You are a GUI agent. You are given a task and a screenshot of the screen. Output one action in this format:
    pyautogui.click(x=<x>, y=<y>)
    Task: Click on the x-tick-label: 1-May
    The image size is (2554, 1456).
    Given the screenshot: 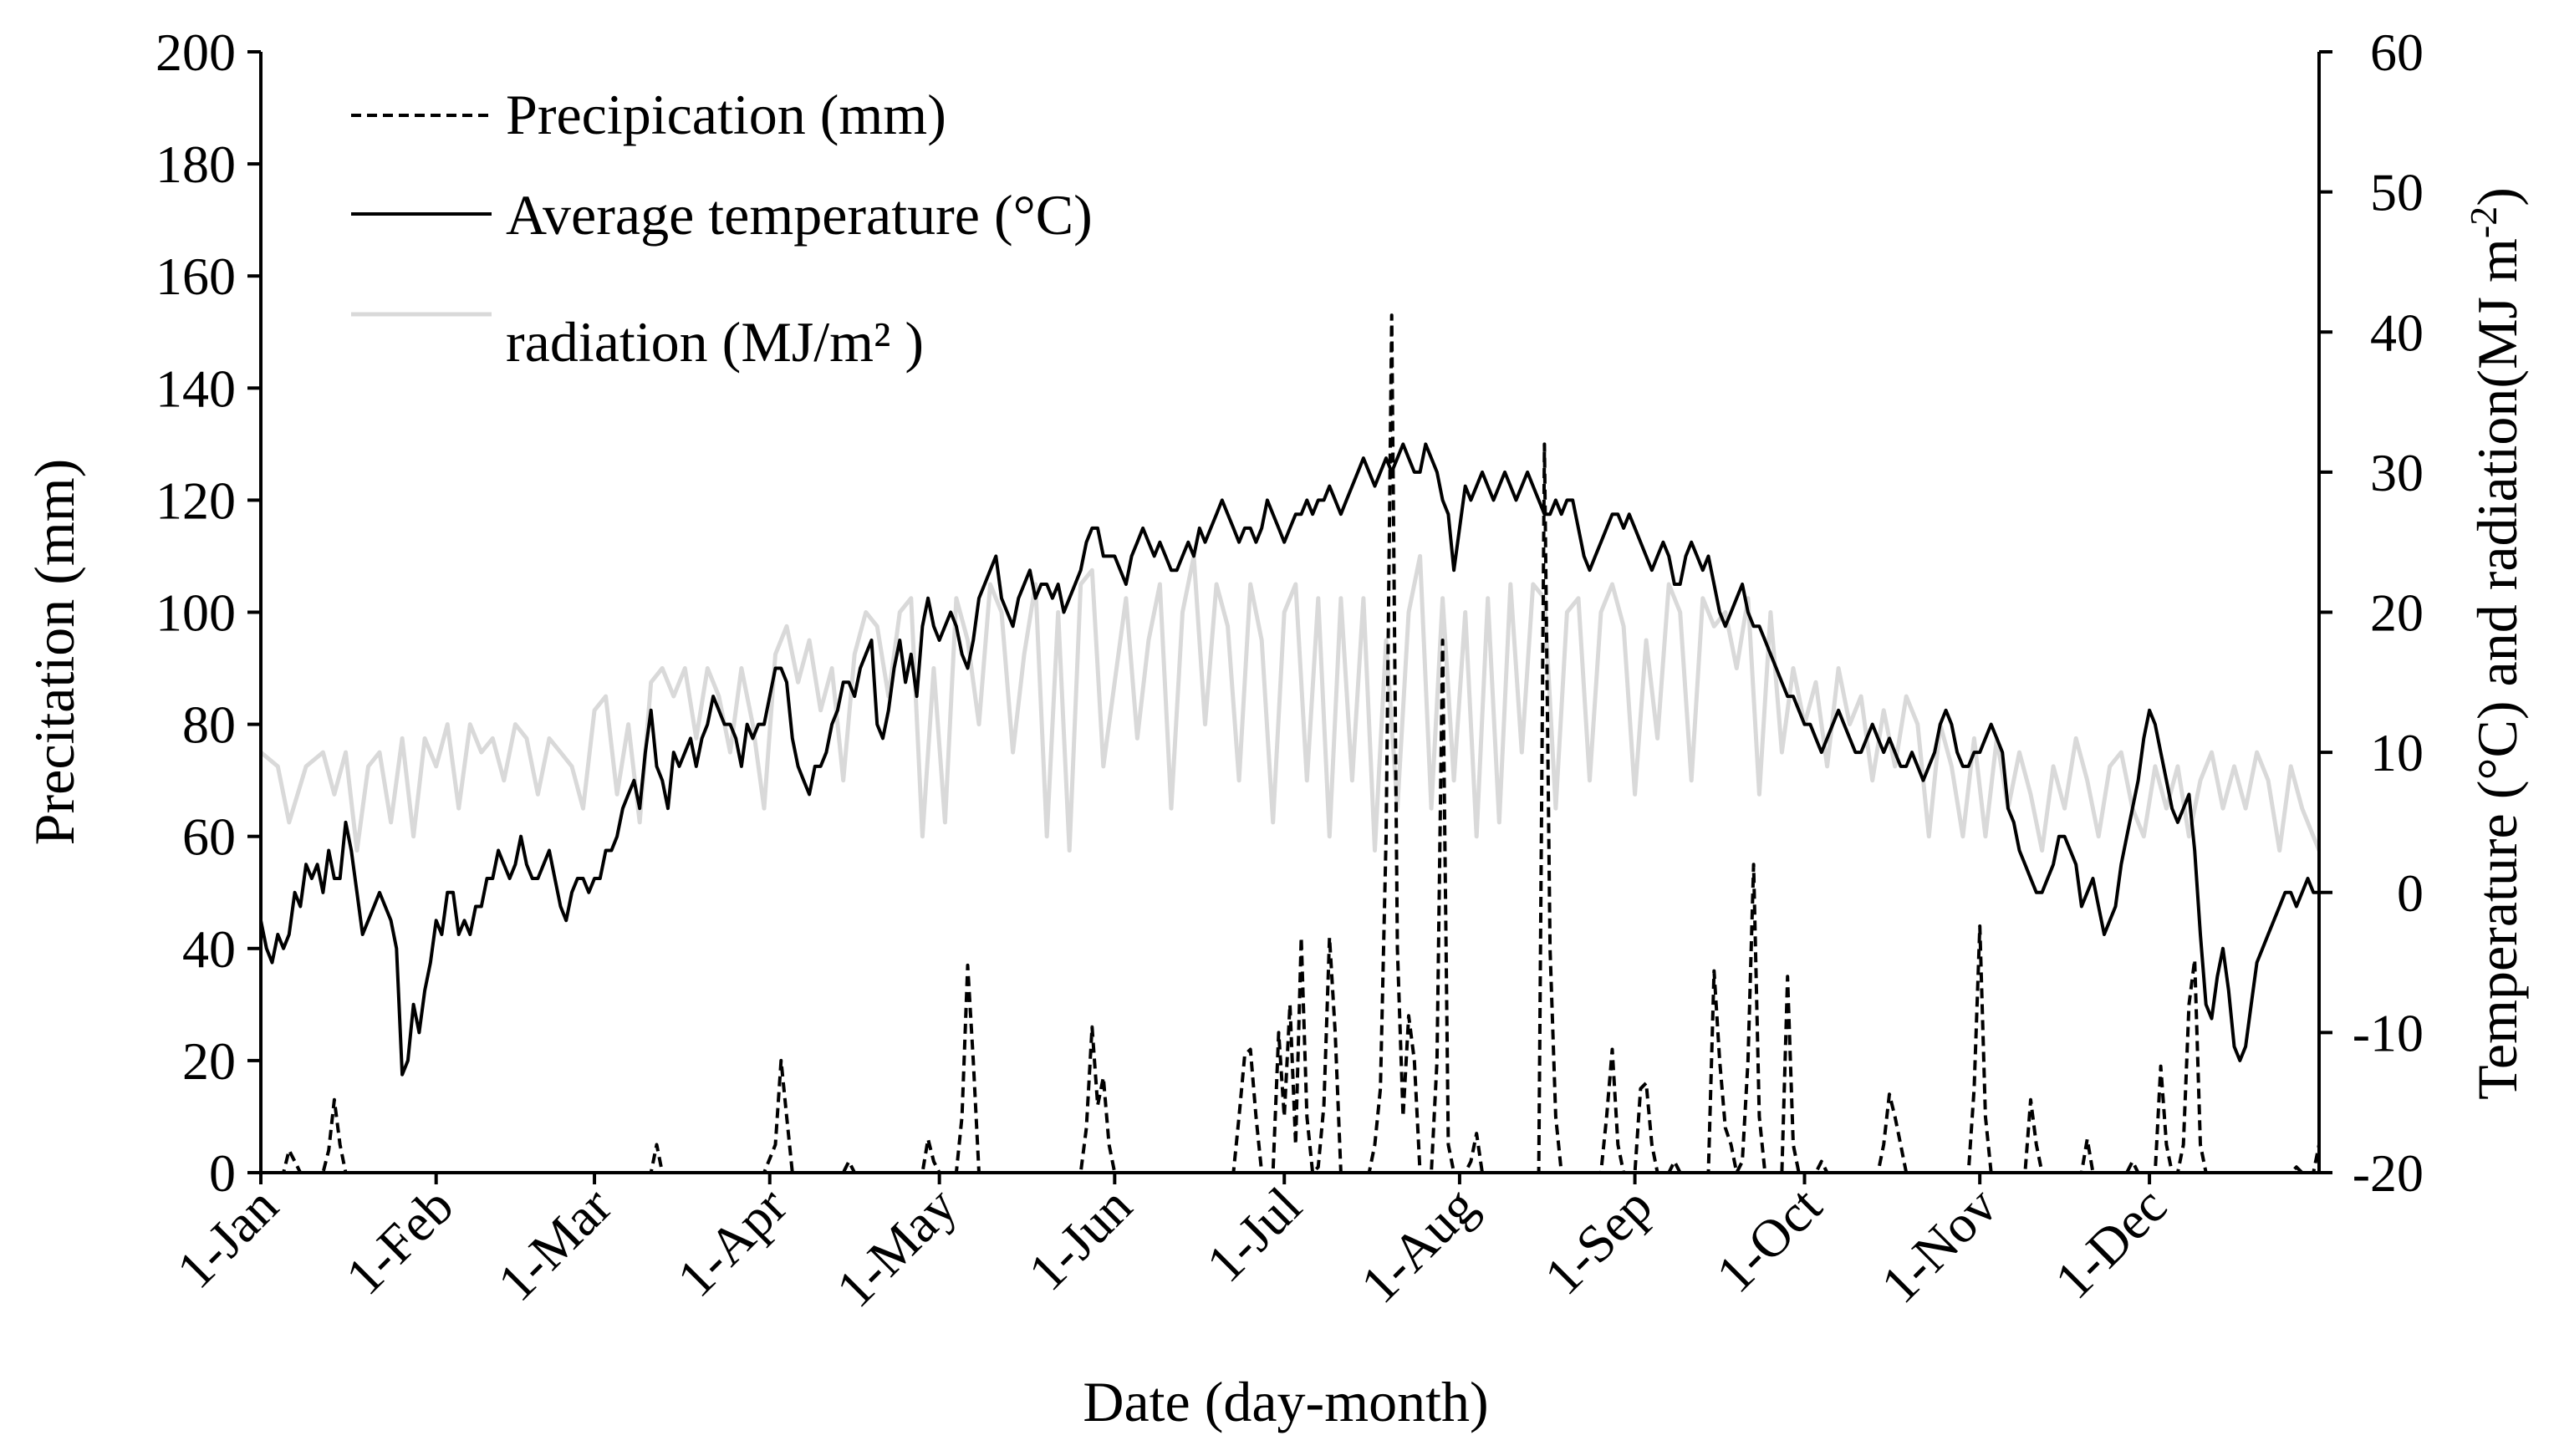 What is the action you would take?
    pyautogui.click(x=896, y=1247)
    